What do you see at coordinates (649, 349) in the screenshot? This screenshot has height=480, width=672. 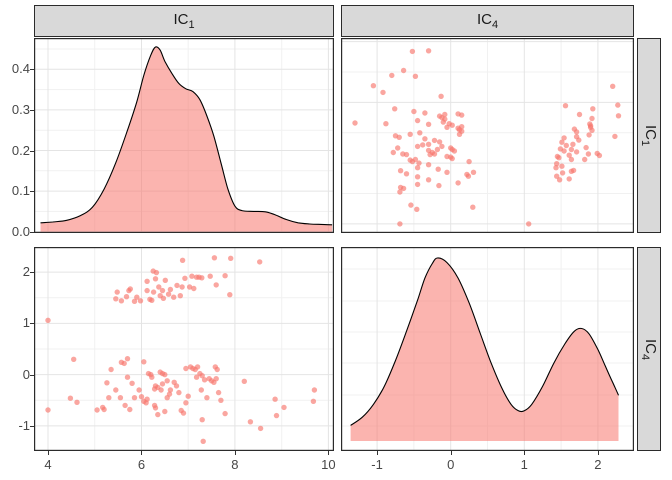 I see `facet-strip-row-ic4-label: IC4` at bounding box center [649, 349].